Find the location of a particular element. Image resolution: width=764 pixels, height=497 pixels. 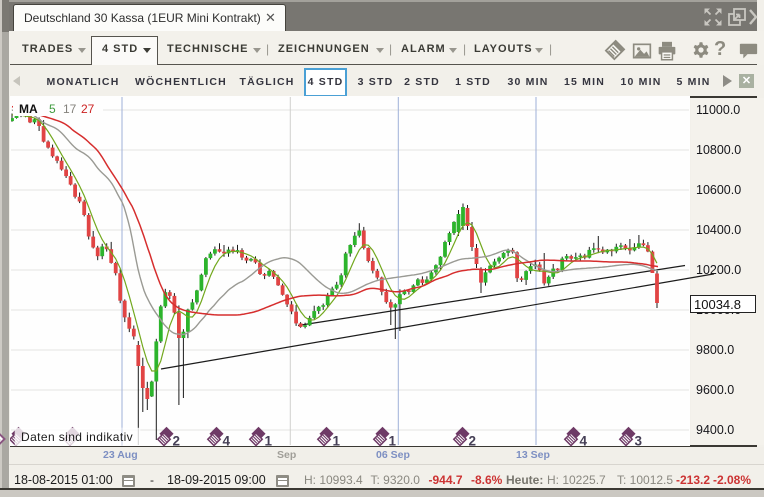

svg-text: 5 is located at coordinates (52, 109).